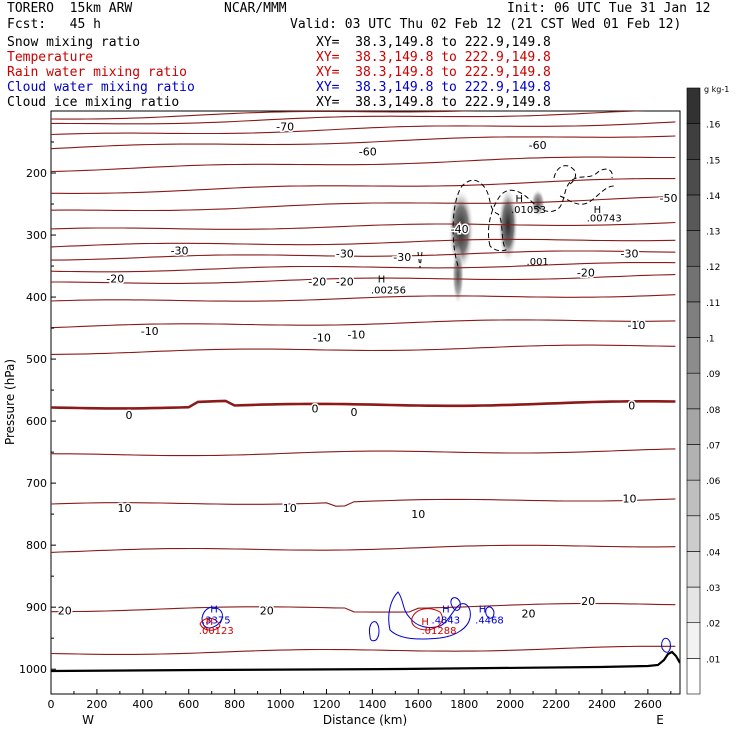  What do you see at coordinates (713, 660) in the screenshot?
I see `colorbar-label: .01` at bounding box center [713, 660].